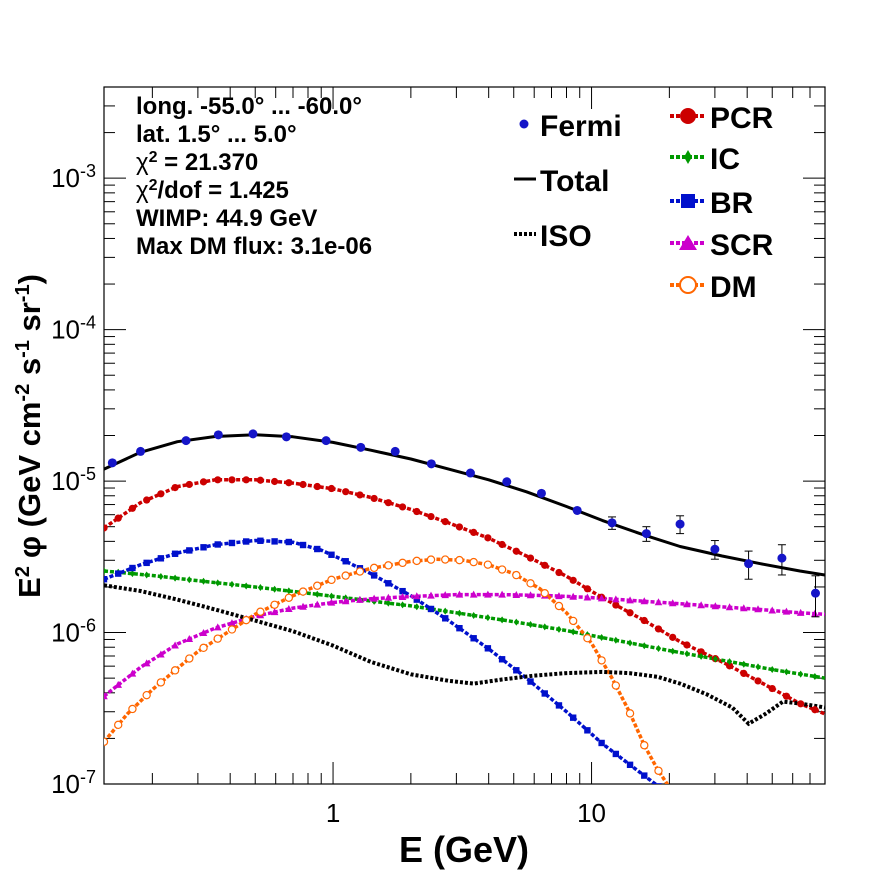  Describe the element at coordinates (688, 242) in the screenshot. I see `legend-scr-marker` at that location.